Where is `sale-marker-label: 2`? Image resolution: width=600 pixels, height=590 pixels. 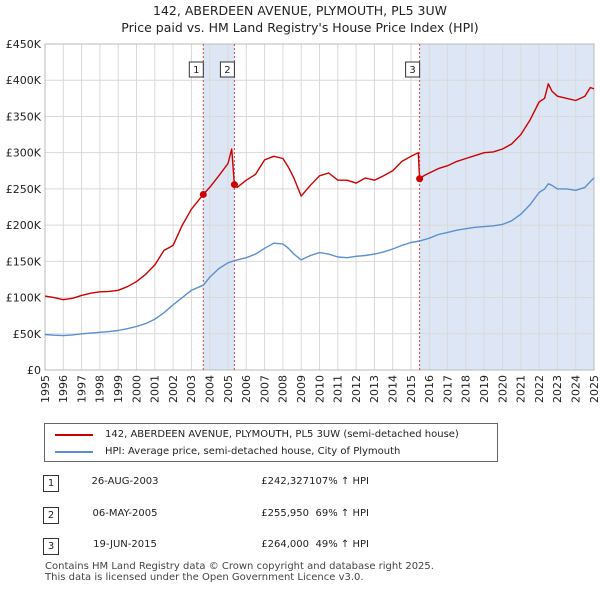 sale-marker-label: 2 is located at coordinates (227, 70).